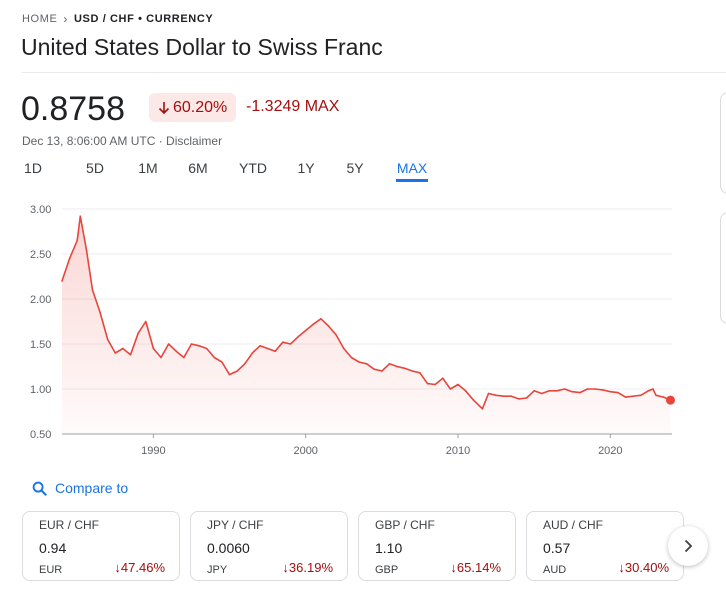 Image resolution: width=726 pixels, height=589 pixels. What do you see at coordinates (117, 19) in the screenshot?
I see `breadcrumb: HOME › USD / CHF • CURRENCY` at bounding box center [117, 19].